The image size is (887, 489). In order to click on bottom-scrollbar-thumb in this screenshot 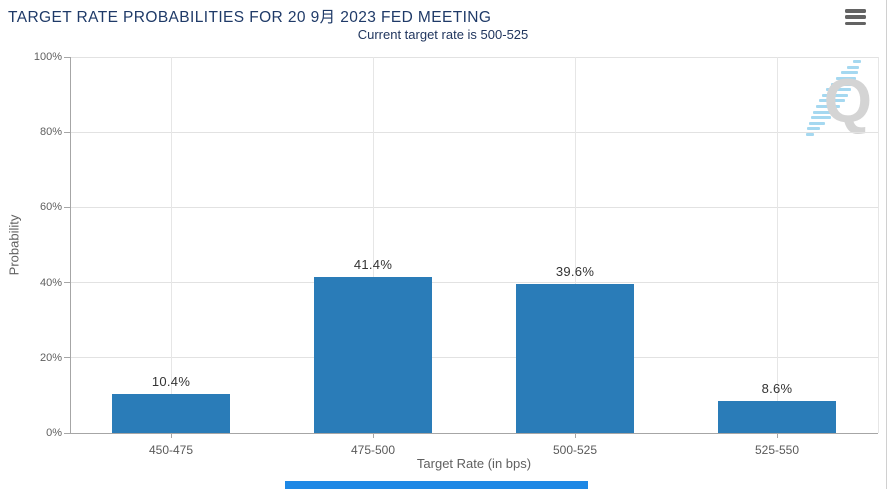, I will do `click(436, 485)`.